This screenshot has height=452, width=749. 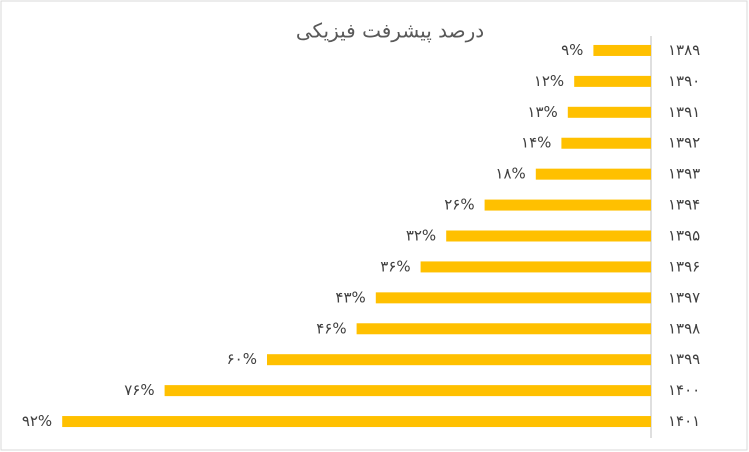 I want to click on y-tick-label: ۱۳۹۷, so click(x=684, y=297).